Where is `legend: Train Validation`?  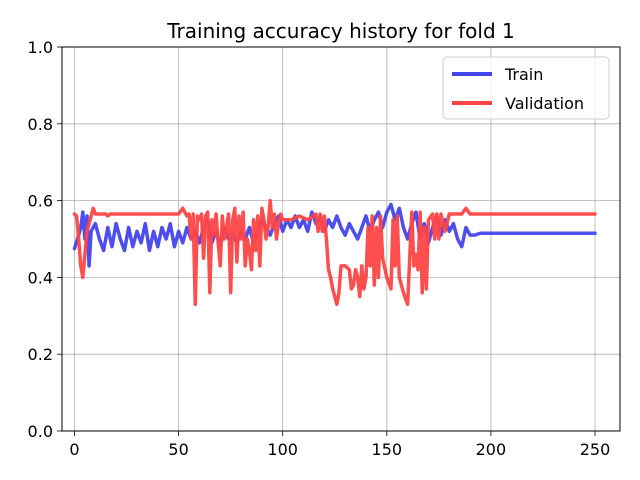 legend: Train Validation is located at coordinates (526, 88).